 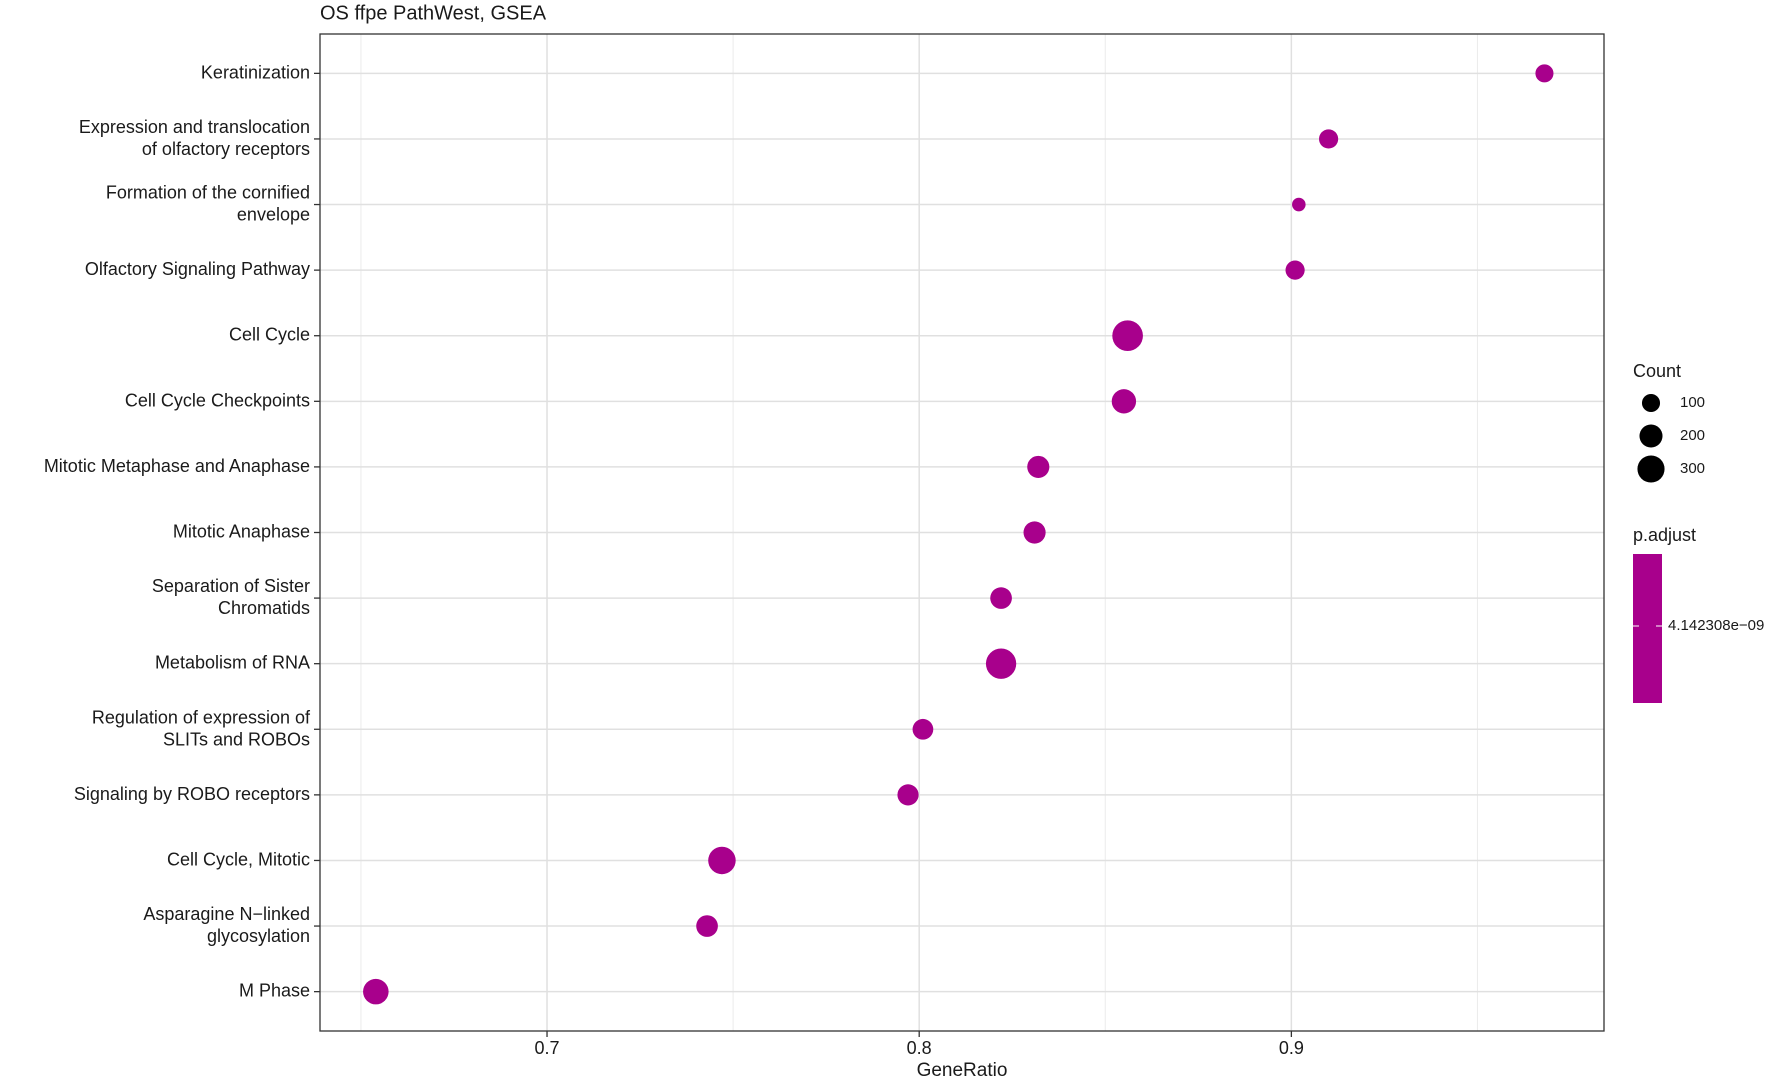 What do you see at coordinates (192, 794) in the screenshot?
I see `y-tick-label: Signaling by ROBO receptors` at bounding box center [192, 794].